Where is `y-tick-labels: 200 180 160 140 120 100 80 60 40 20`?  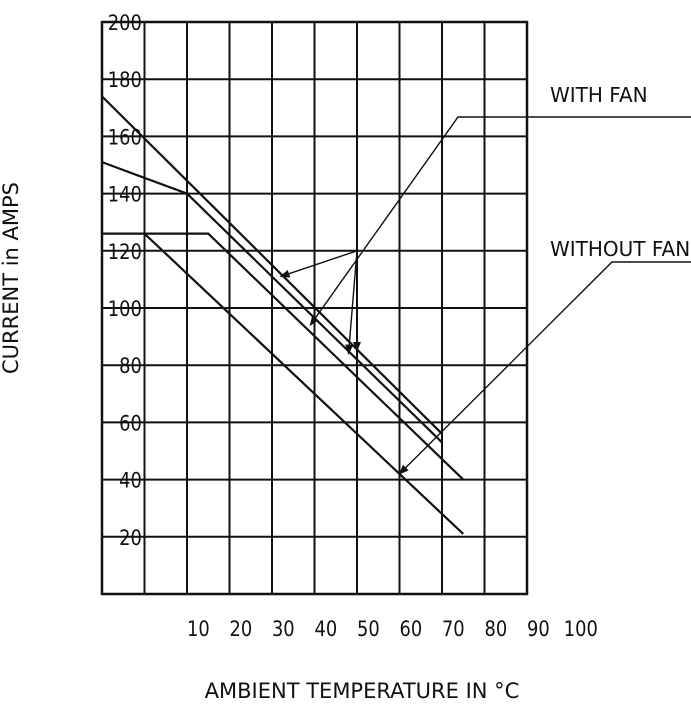 y-tick-labels: 200 180 160 140 120 100 80 60 40 20 is located at coordinates (125, 281).